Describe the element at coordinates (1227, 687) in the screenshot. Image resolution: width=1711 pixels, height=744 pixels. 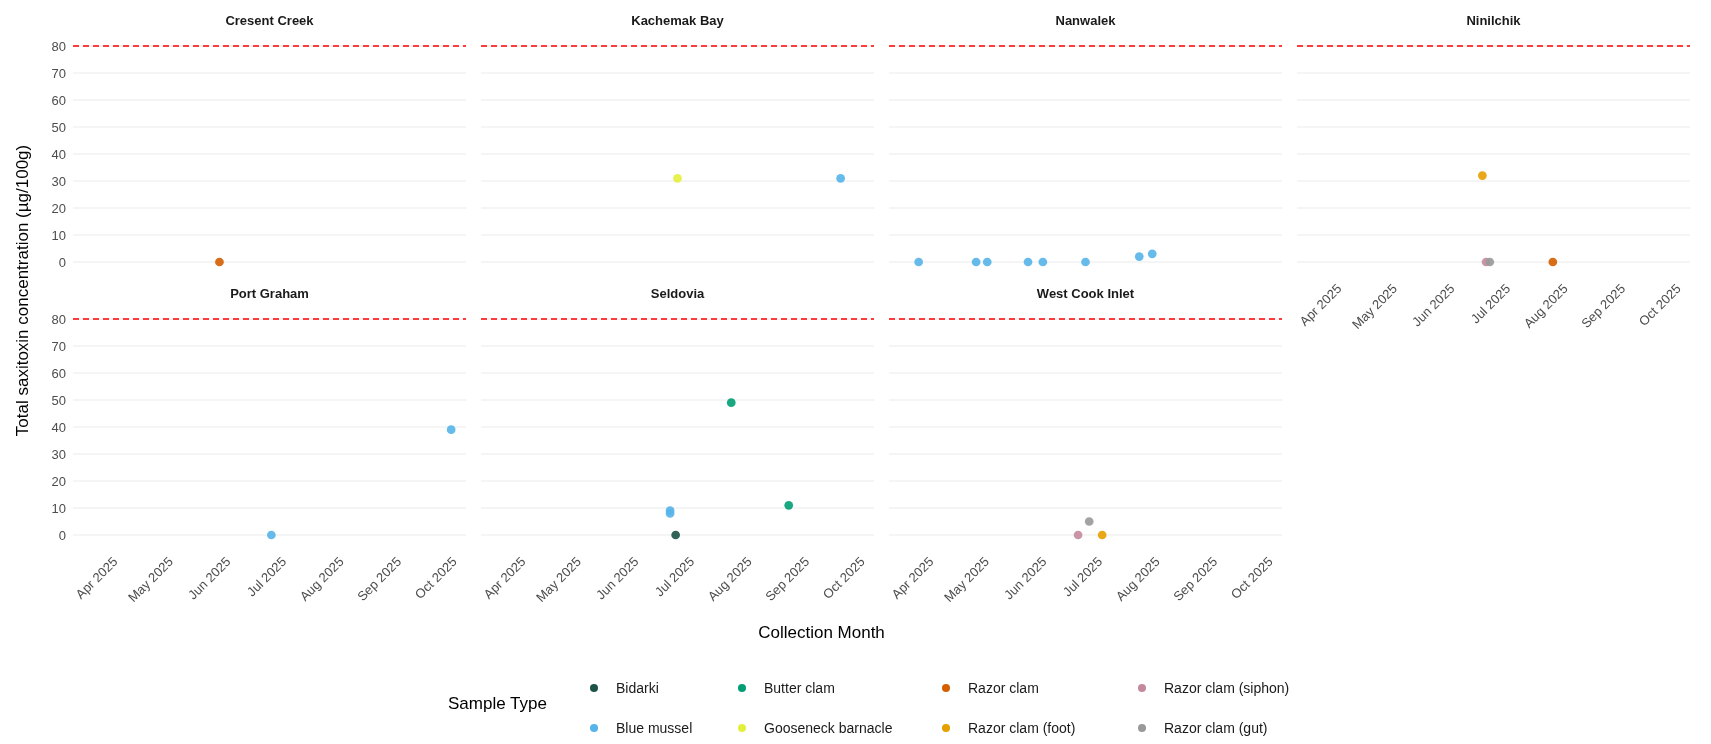
I see `legend-label: Razor clam (siphon)` at that location.